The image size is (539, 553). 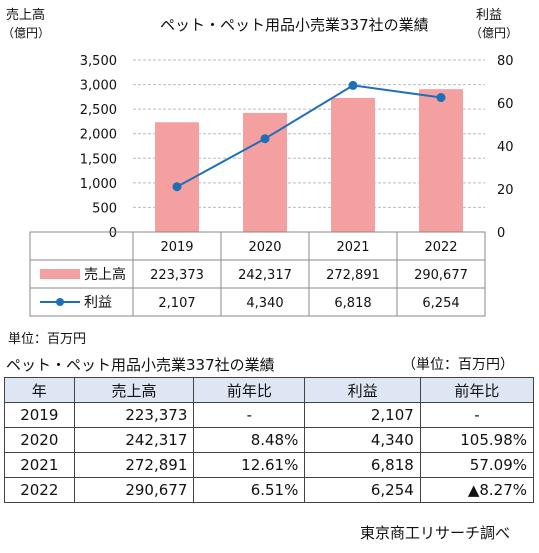 I want to click on right-axis-unit: （億円）, so click(x=494, y=33).